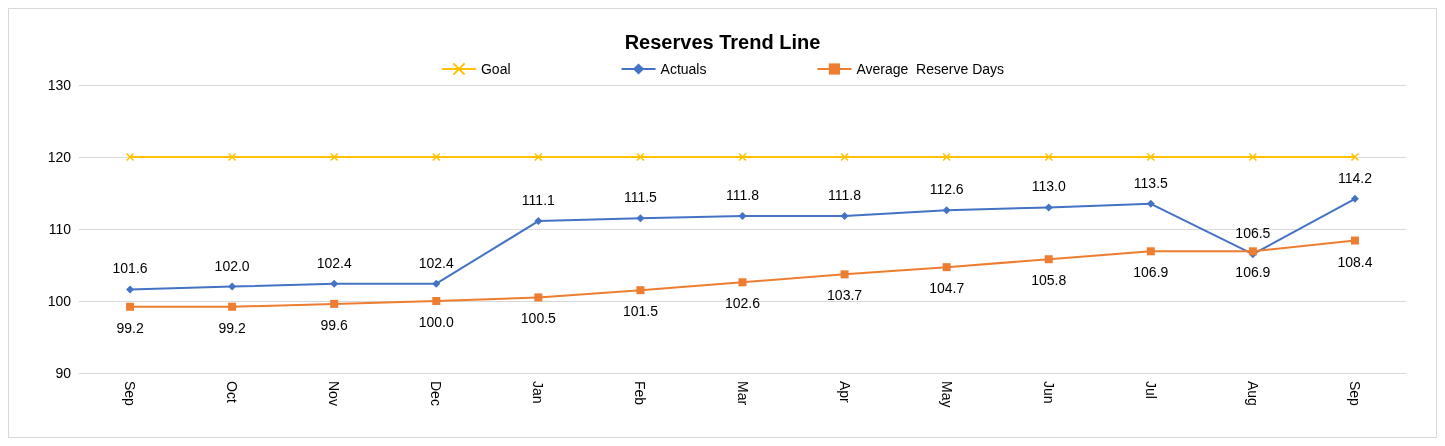  I want to click on x-tick-label: Nov, so click(334, 393).